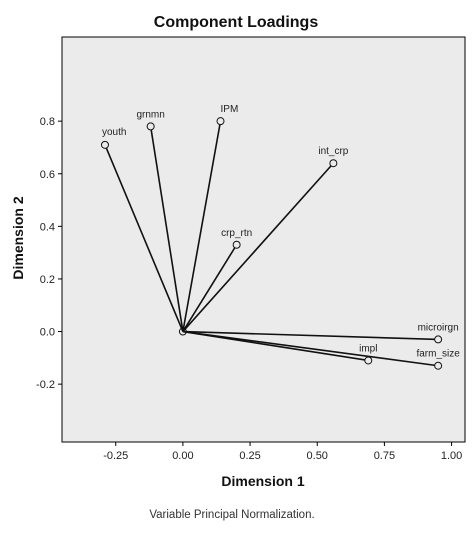 The image size is (474, 533). What do you see at coordinates (45, 385) in the screenshot?
I see `y-tick-label: -0.2` at bounding box center [45, 385].